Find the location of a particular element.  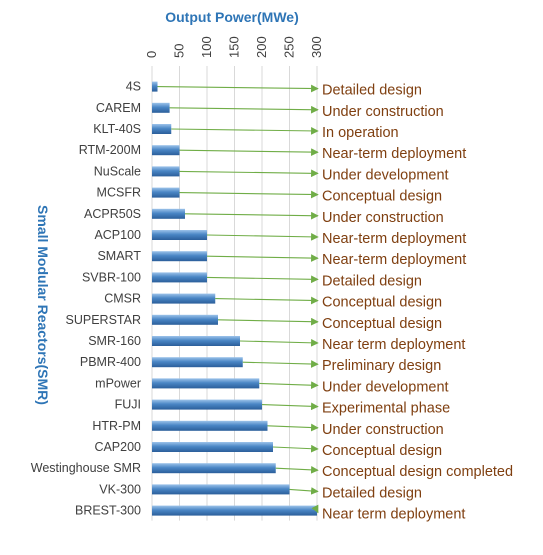

category-label: RTM-200M is located at coordinates (110, 150).